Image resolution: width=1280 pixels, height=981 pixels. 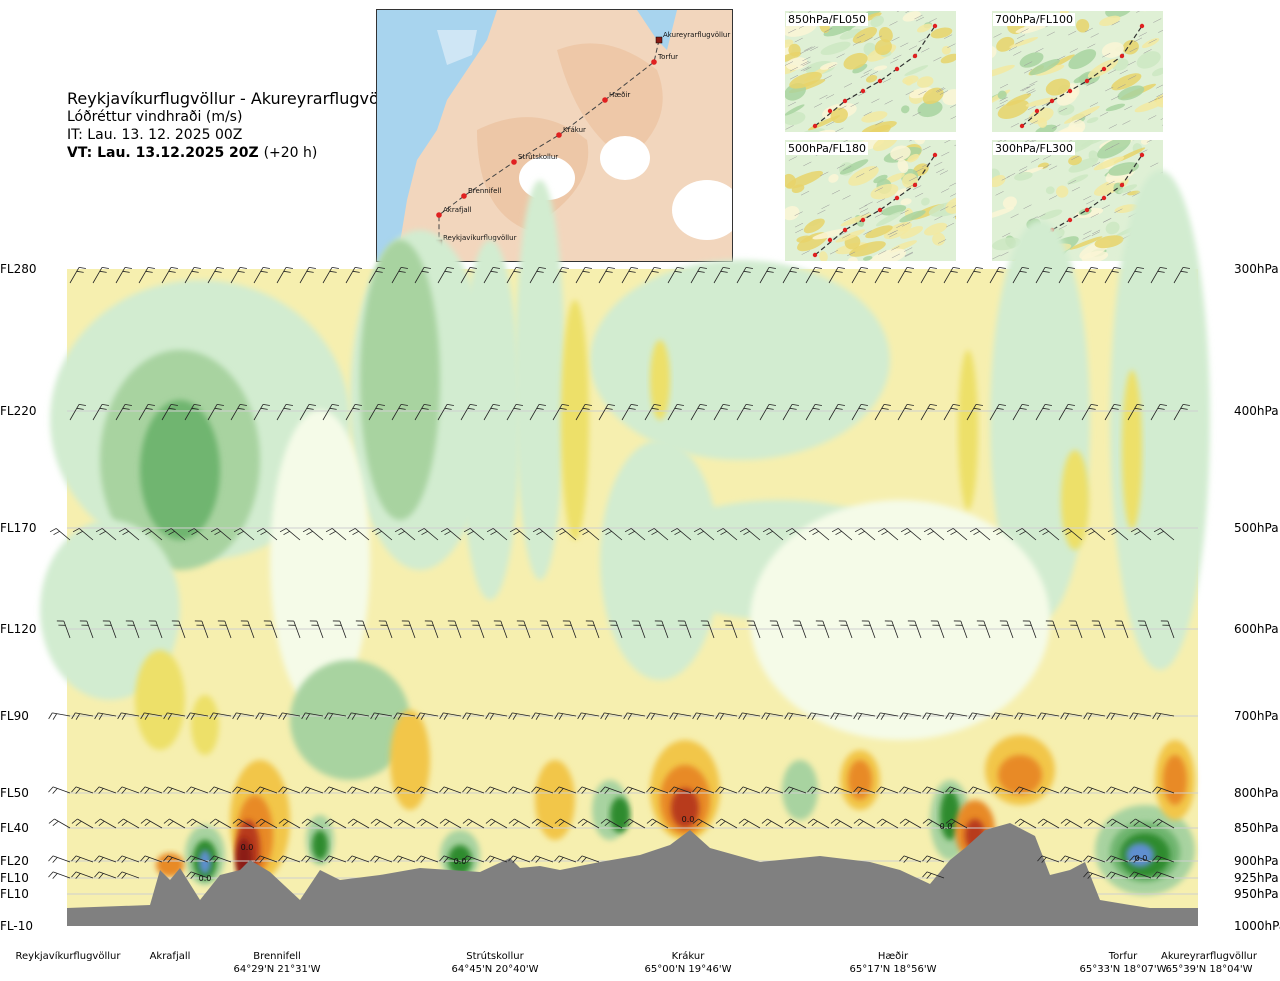 I want to click on thumbnail-700: 700hPa/FL100, so click(x=1077, y=71).